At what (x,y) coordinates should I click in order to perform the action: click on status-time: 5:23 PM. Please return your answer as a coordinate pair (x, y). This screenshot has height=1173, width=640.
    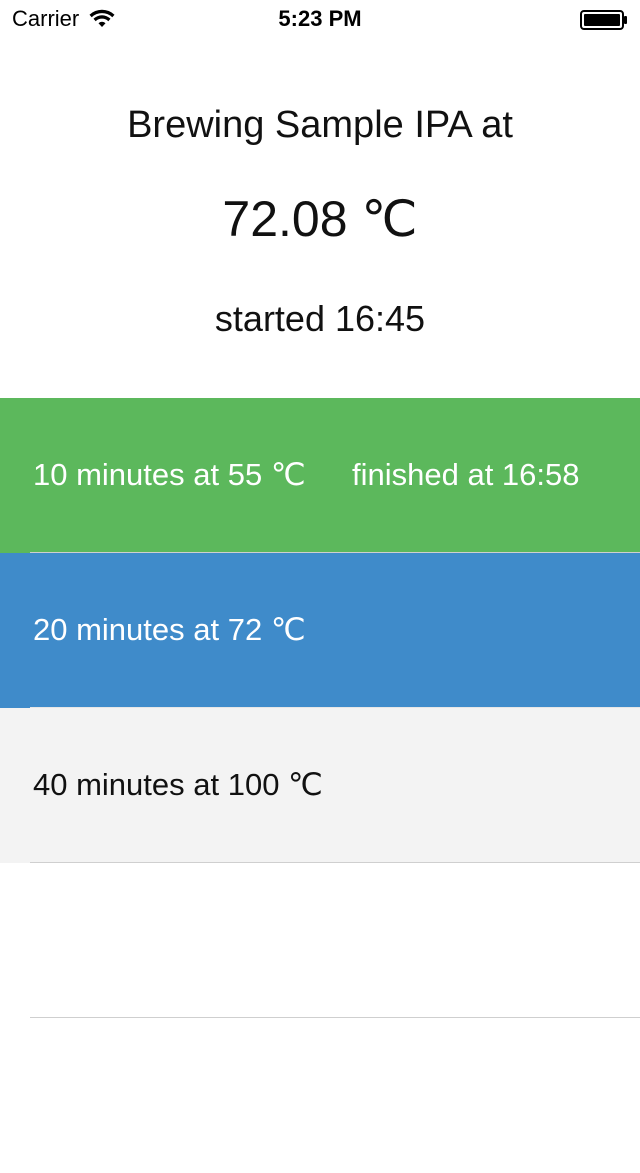
    Looking at the image, I should click on (320, 18).